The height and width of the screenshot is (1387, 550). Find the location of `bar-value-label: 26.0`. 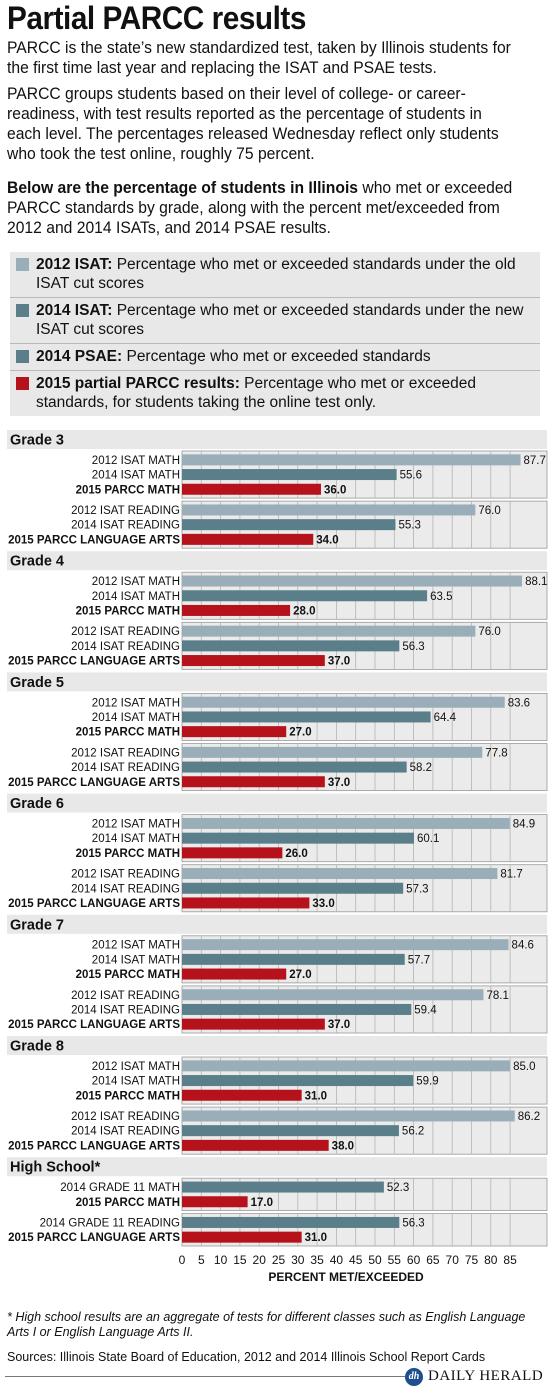

bar-value-label: 26.0 is located at coordinates (296, 854).